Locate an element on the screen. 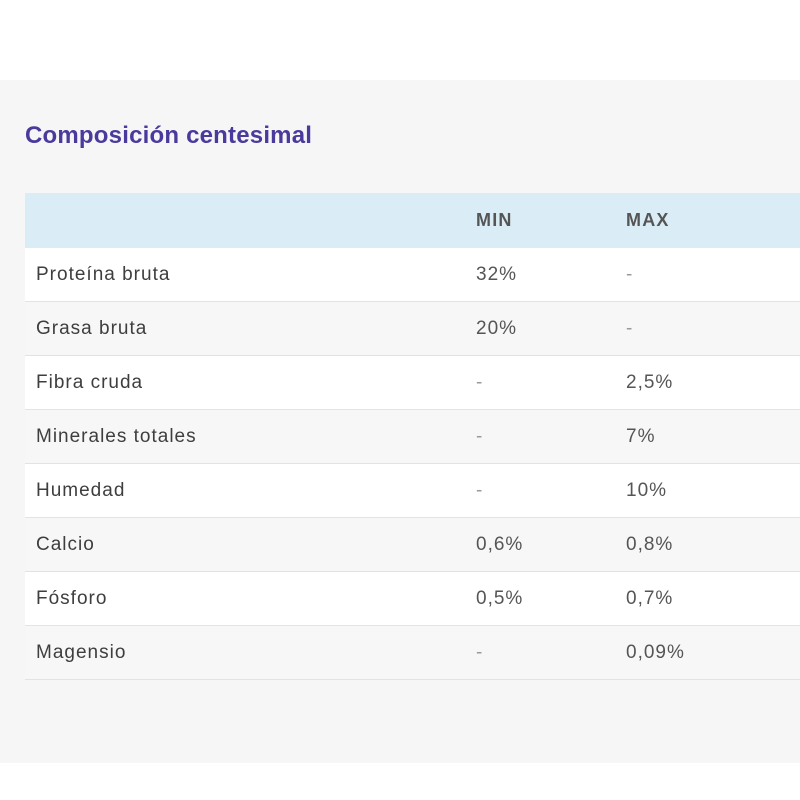 The width and height of the screenshot is (800, 800). nutrient-name: Grasa bruta is located at coordinates (250, 328).